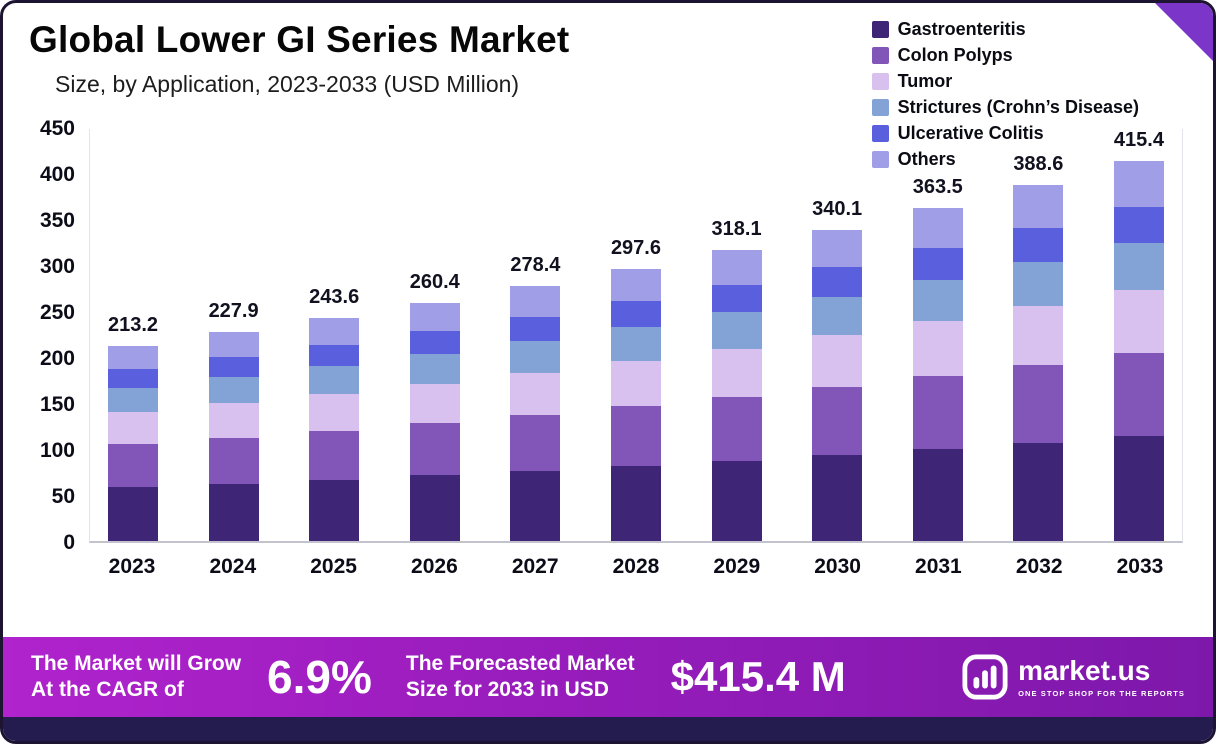  I want to click on cagr-caption-line1: The Market will Grow, so click(136, 663).